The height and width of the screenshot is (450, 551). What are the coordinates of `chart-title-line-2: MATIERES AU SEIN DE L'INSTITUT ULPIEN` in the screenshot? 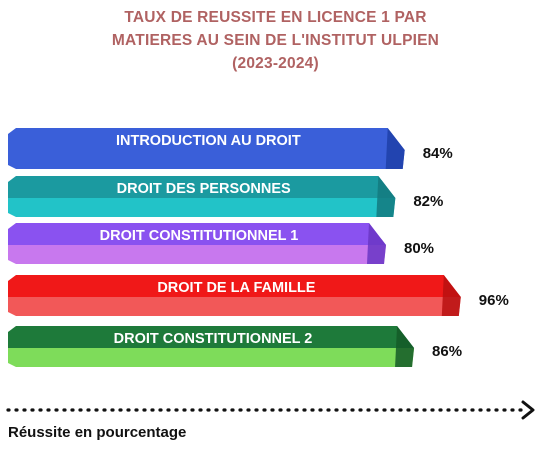 It's located at (275, 40).